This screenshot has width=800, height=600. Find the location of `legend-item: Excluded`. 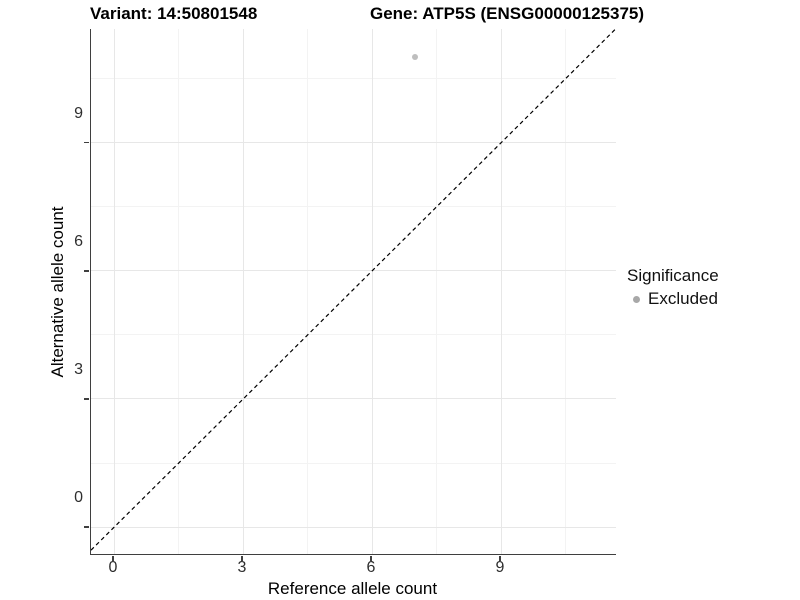

legend-item: Excluded is located at coordinates (673, 299).